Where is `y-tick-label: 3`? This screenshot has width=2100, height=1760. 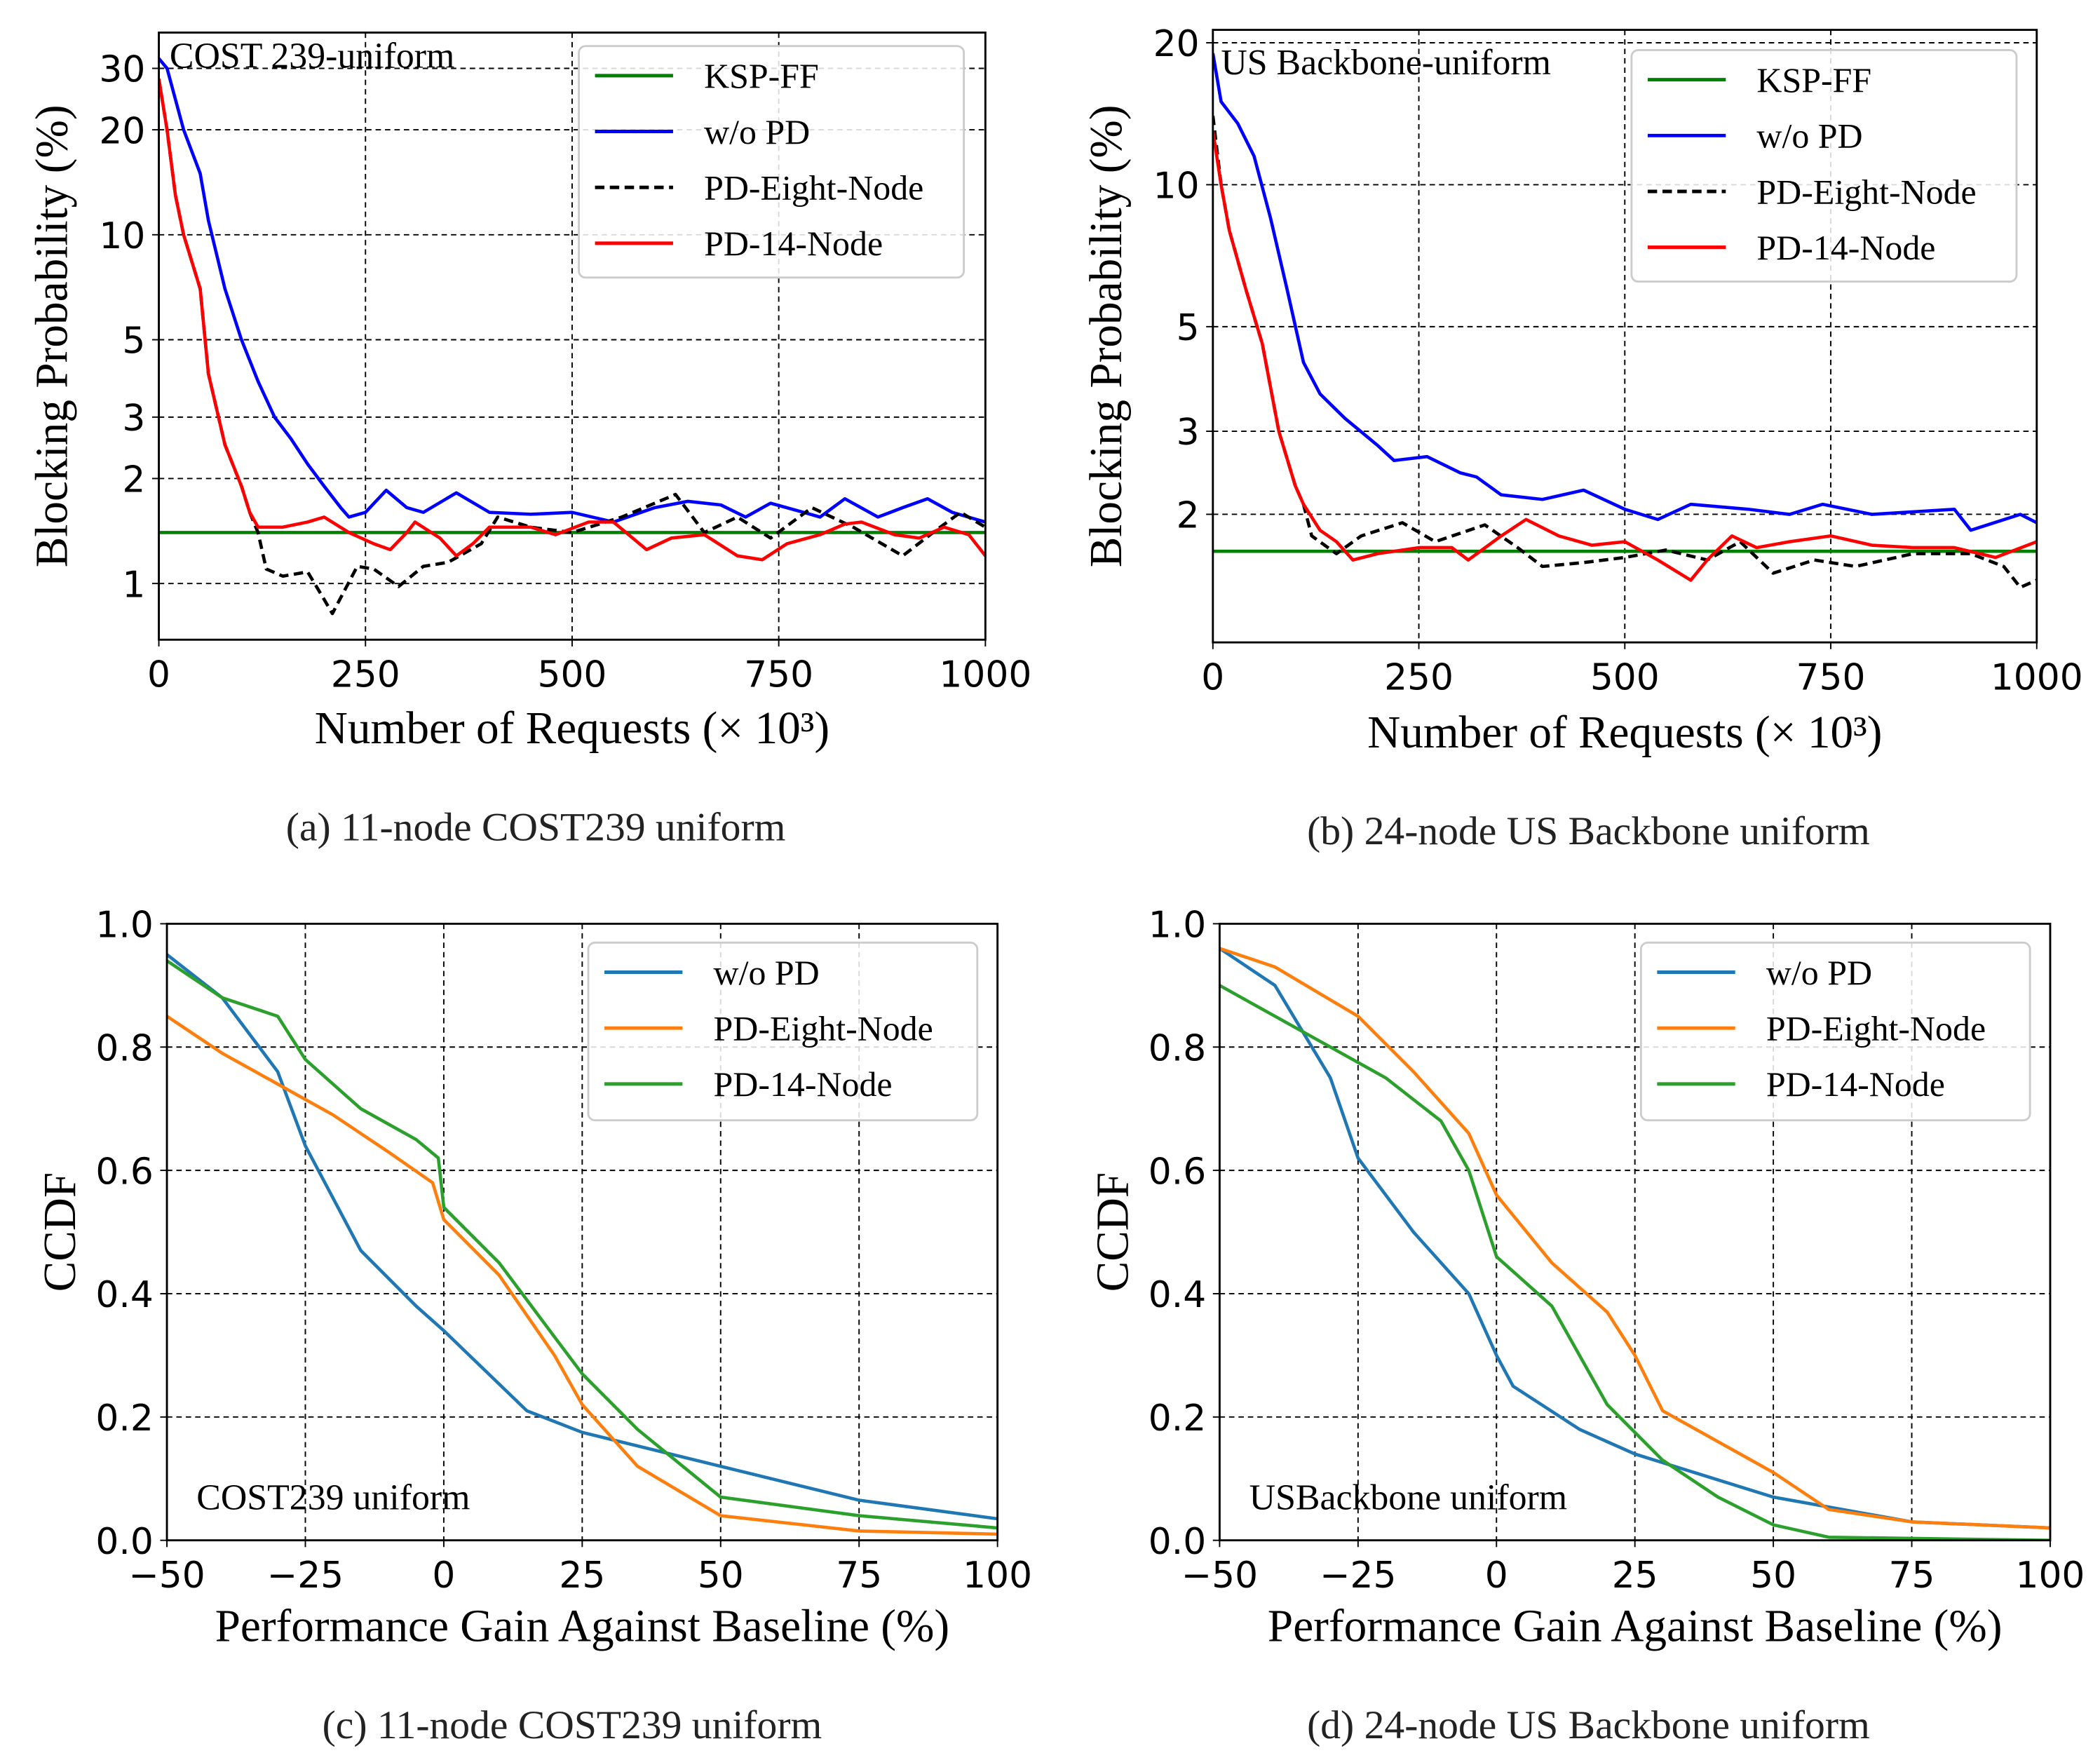
y-tick-label: 3 is located at coordinates (133, 419).